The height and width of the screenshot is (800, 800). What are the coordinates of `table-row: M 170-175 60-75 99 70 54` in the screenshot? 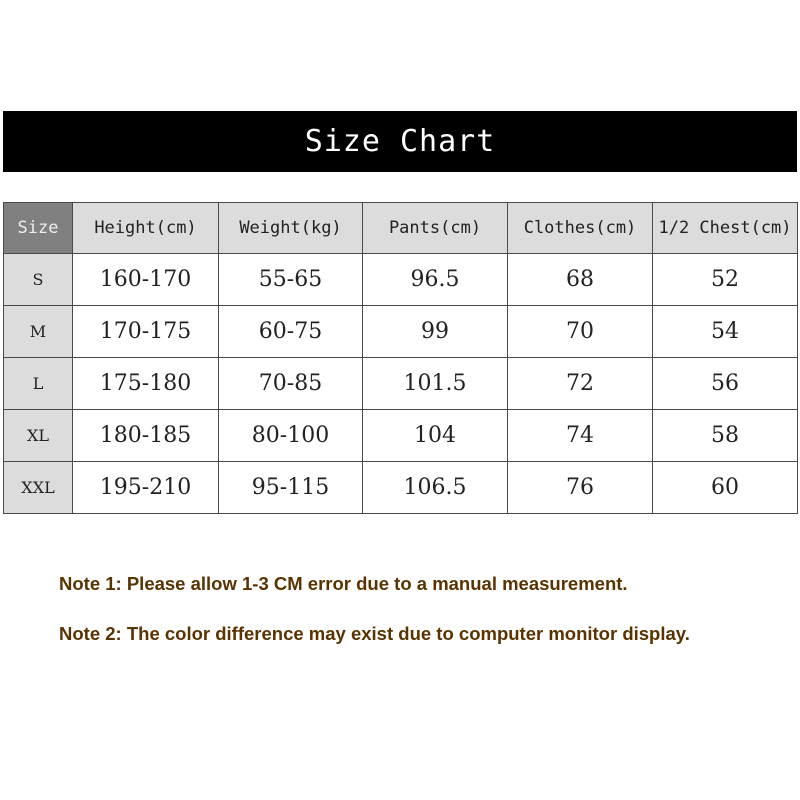 It's located at (400, 331).